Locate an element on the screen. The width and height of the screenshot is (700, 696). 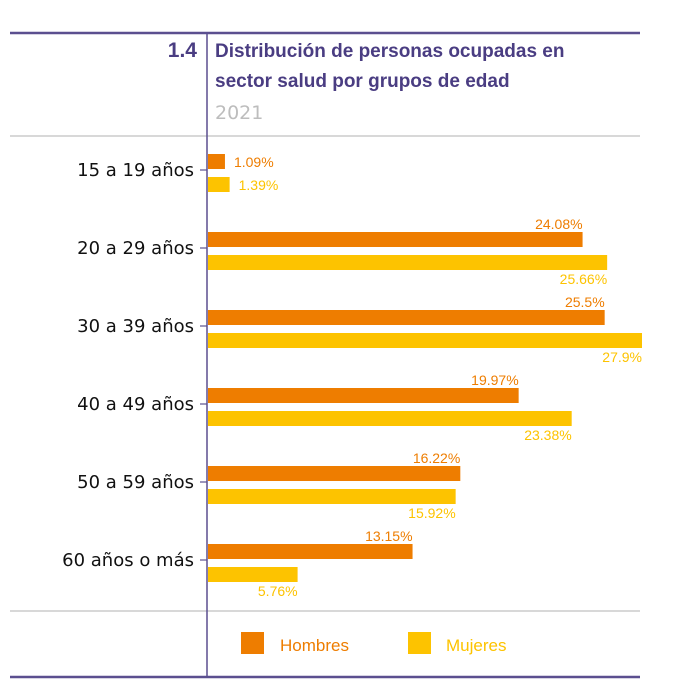
category-label: 50 a 59 años is located at coordinates (135, 482).